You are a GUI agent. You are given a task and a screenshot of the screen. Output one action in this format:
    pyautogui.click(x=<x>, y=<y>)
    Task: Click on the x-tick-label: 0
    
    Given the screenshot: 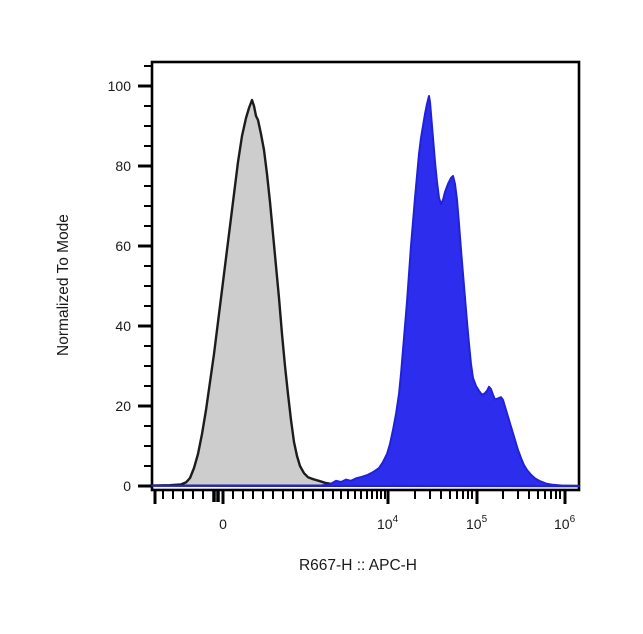 What is the action you would take?
    pyautogui.click(x=223, y=524)
    